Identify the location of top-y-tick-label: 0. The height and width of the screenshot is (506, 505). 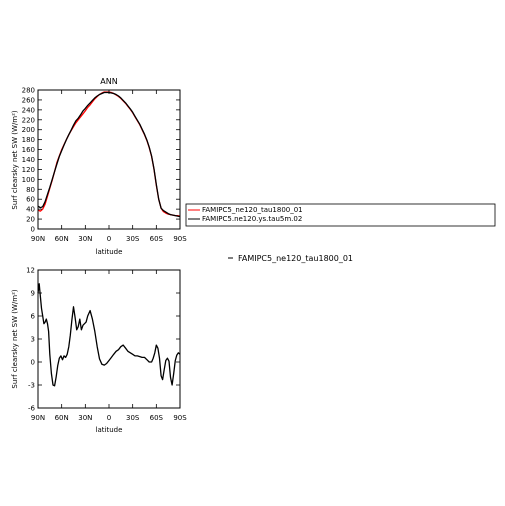
(33, 230).